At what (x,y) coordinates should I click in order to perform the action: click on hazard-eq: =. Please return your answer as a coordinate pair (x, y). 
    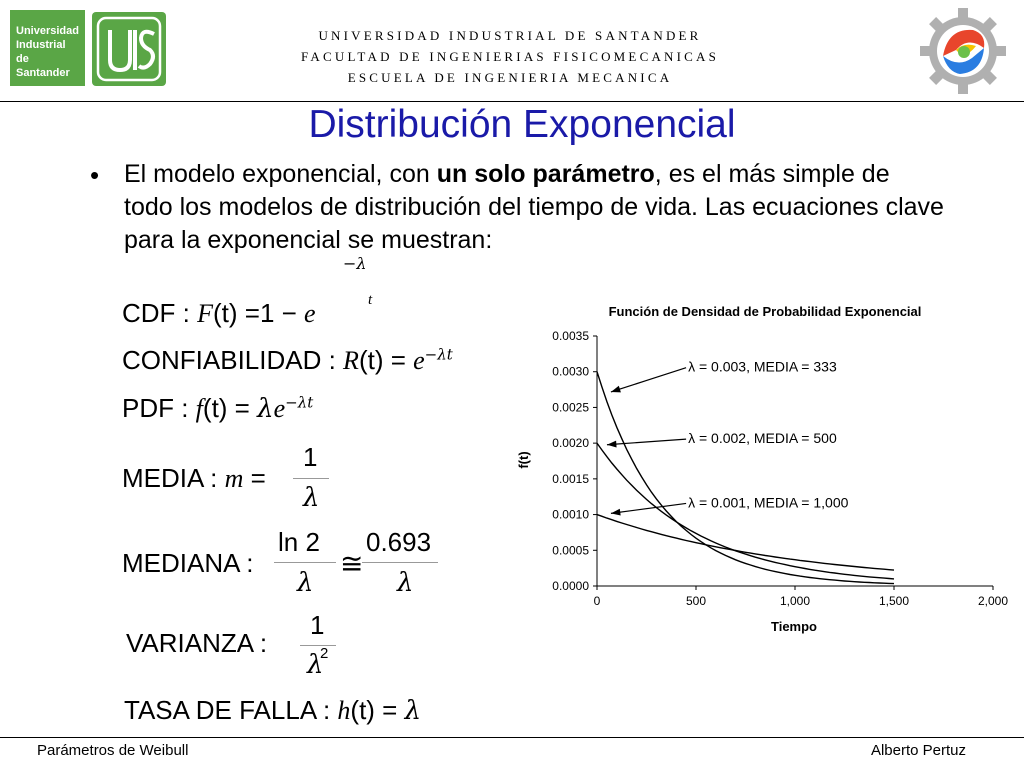
    Looking at the image, I should click on (389, 710).